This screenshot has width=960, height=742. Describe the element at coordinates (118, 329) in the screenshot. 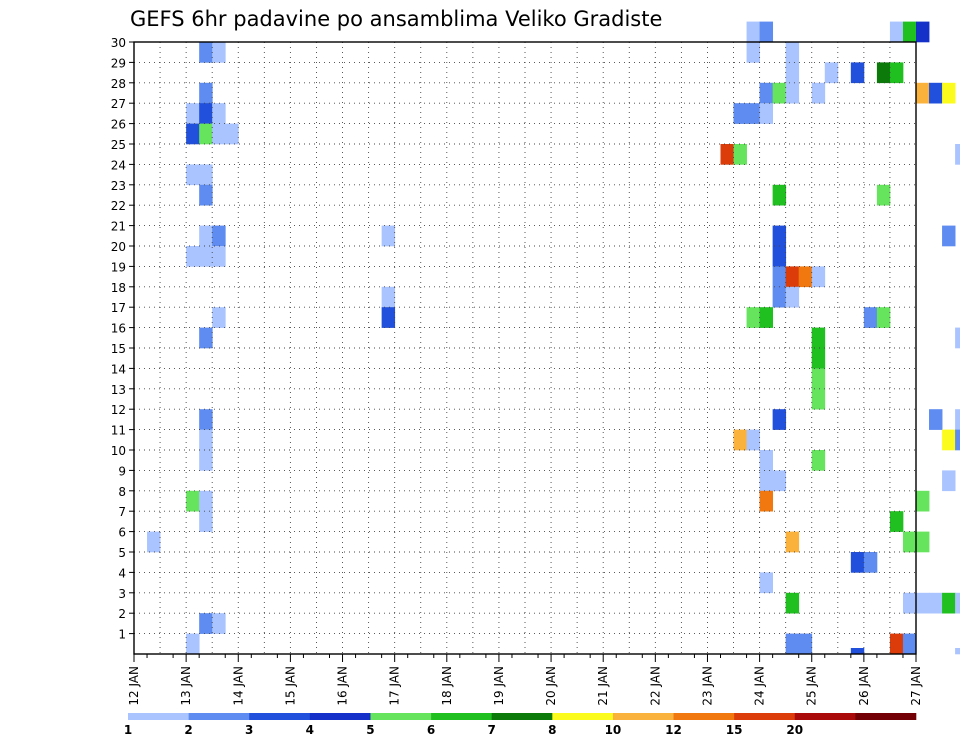

I see `y-tick-label: 16` at that location.